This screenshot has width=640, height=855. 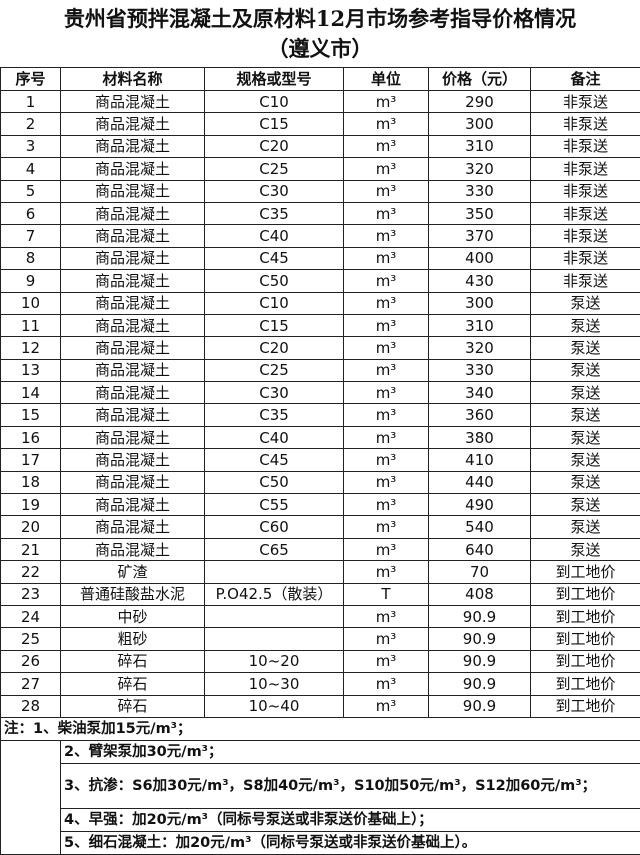 What do you see at coordinates (31, 191) in the screenshot?
I see `cell-index: 5` at bounding box center [31, 191].